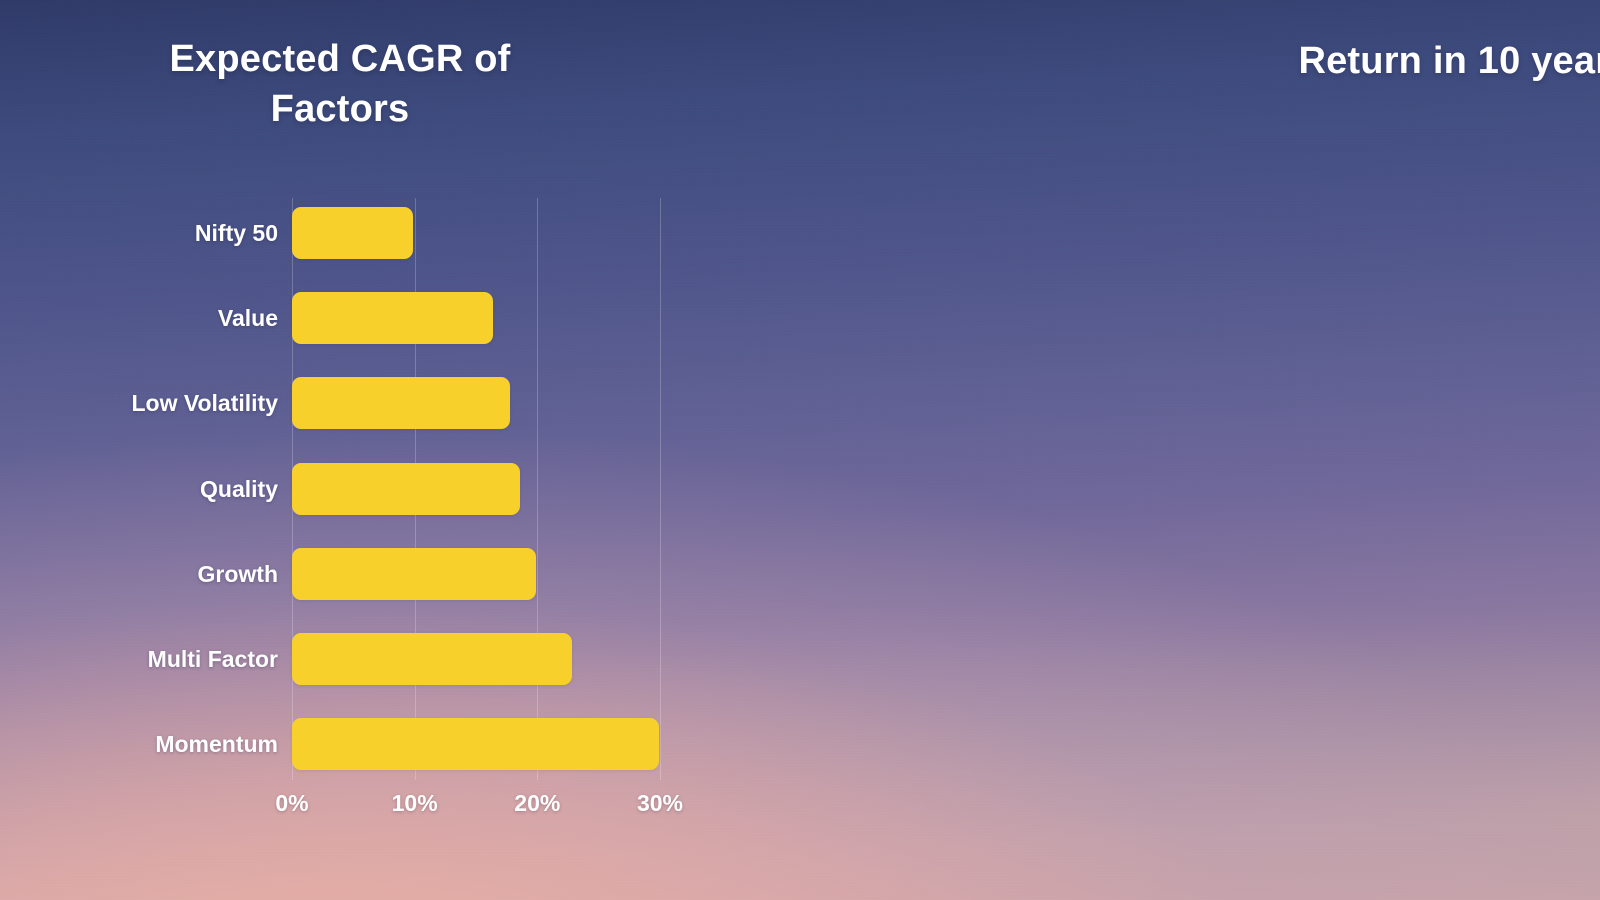 The image size is (1600, 900). Describe the element at coordinates (443, 233) in the screenshot. I see `bar-row: Nifty 50` at that location.